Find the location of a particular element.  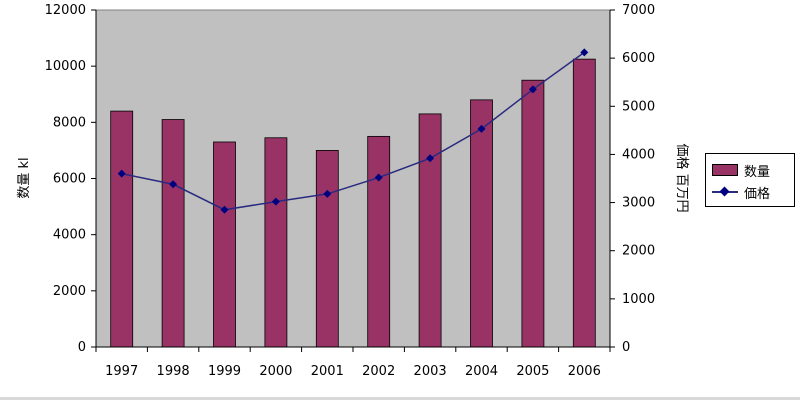

y2-tick-label: 1000 is located at coordinates (638, 299).